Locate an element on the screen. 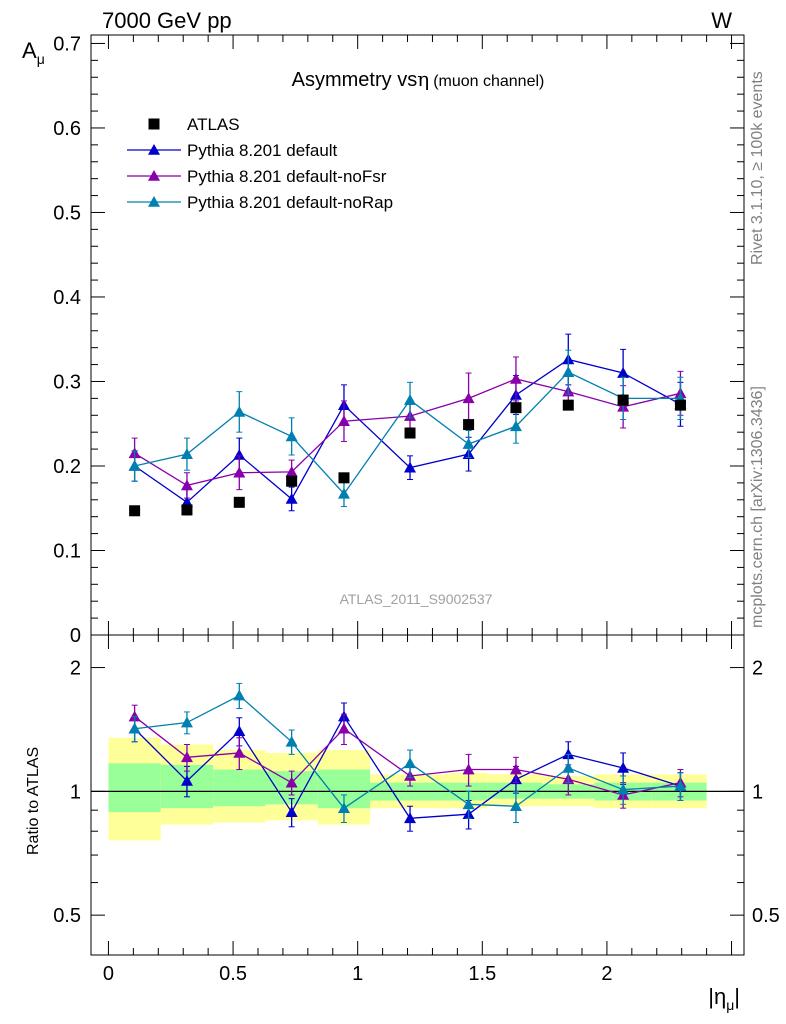 This screenshot has width=786, height=1024. y-label-sub: μ is located at coordinates (41, 59).